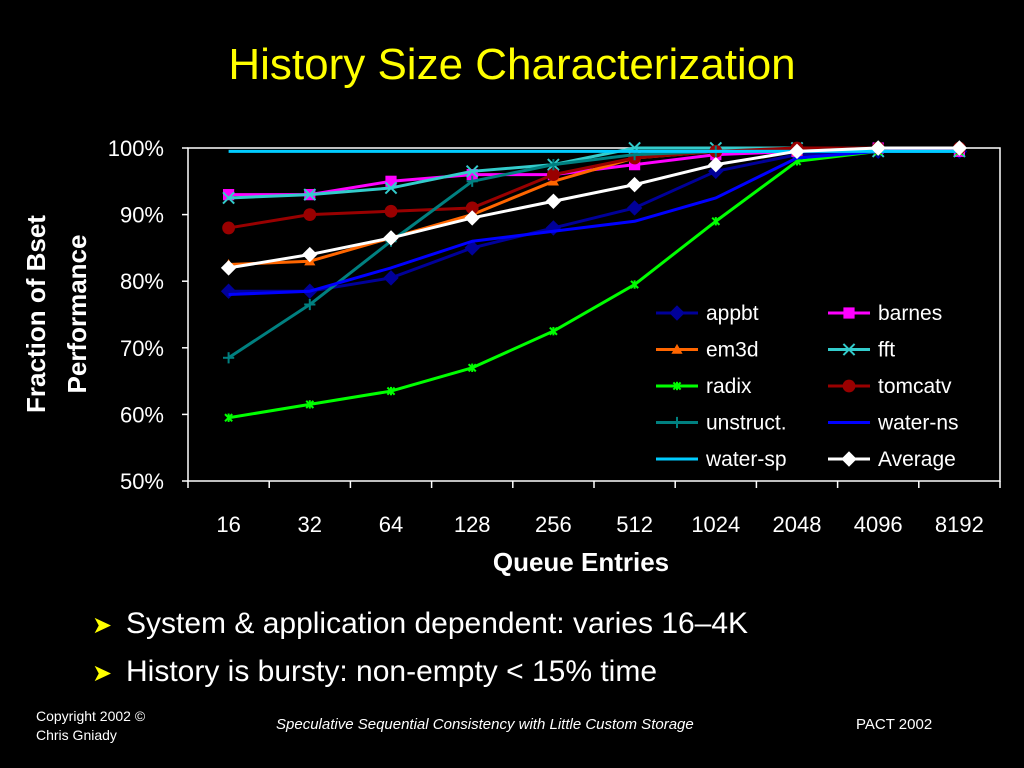 Image resolution: width=1024 pixels, height=768 pixels. What do you see at coordinates (472, 524) in the screenshot?
I see `x-tick-label: 128` at bounding box center [472, 524].